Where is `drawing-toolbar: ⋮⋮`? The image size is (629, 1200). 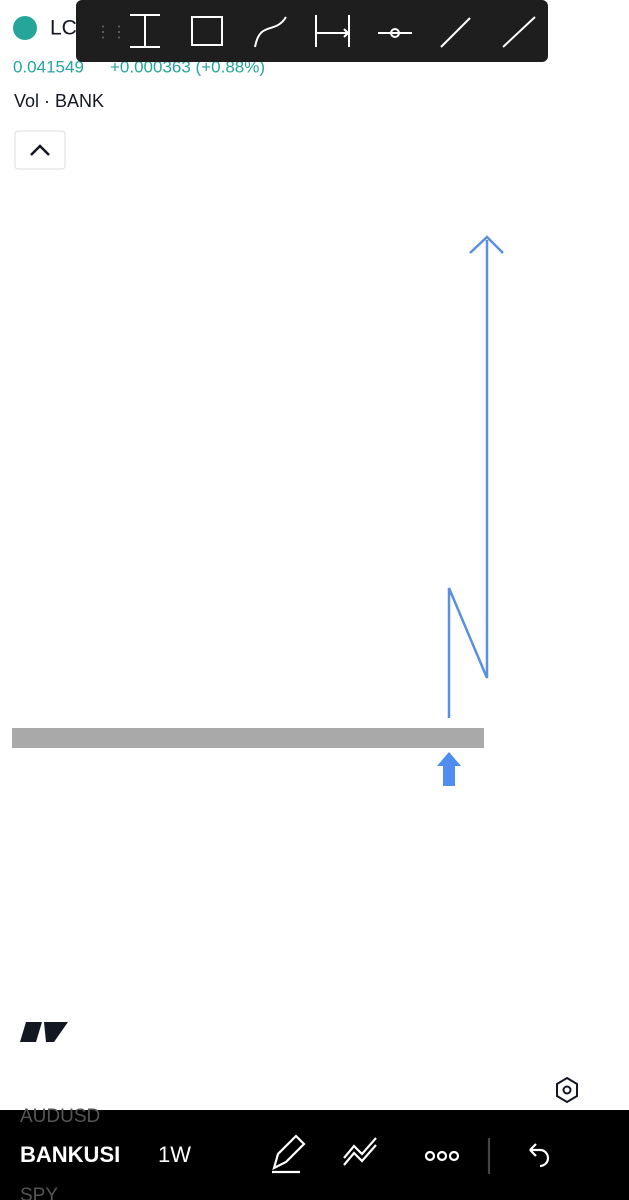
drawing-toolbar: ⋮⋮ is located at coordinates (312, 31).